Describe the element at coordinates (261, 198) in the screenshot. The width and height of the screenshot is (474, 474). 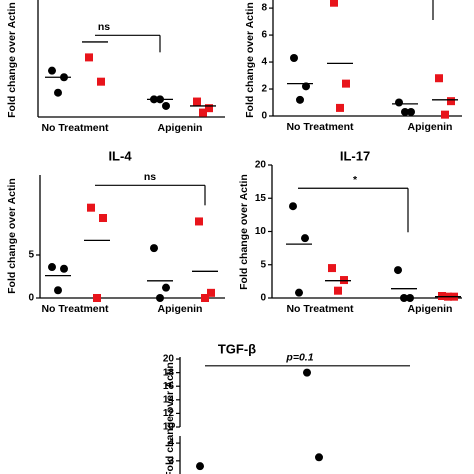
I see `y-tick-label: 15` at that location.